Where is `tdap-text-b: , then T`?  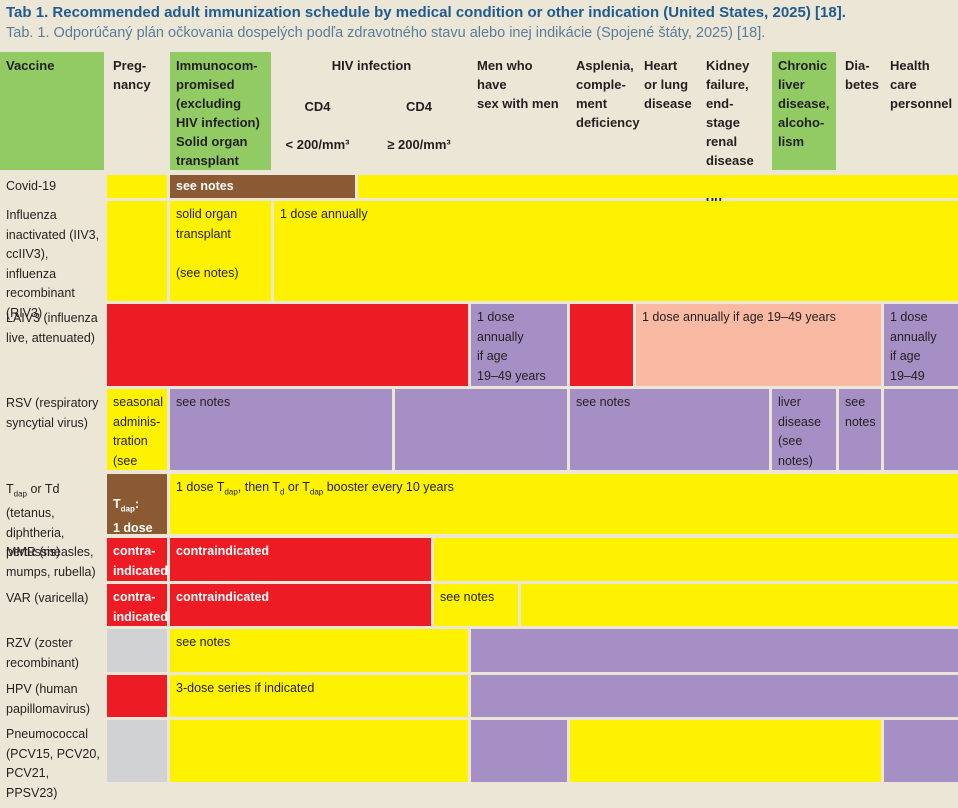 tdap-text-b: , then T is located at coordinates (258, 487).